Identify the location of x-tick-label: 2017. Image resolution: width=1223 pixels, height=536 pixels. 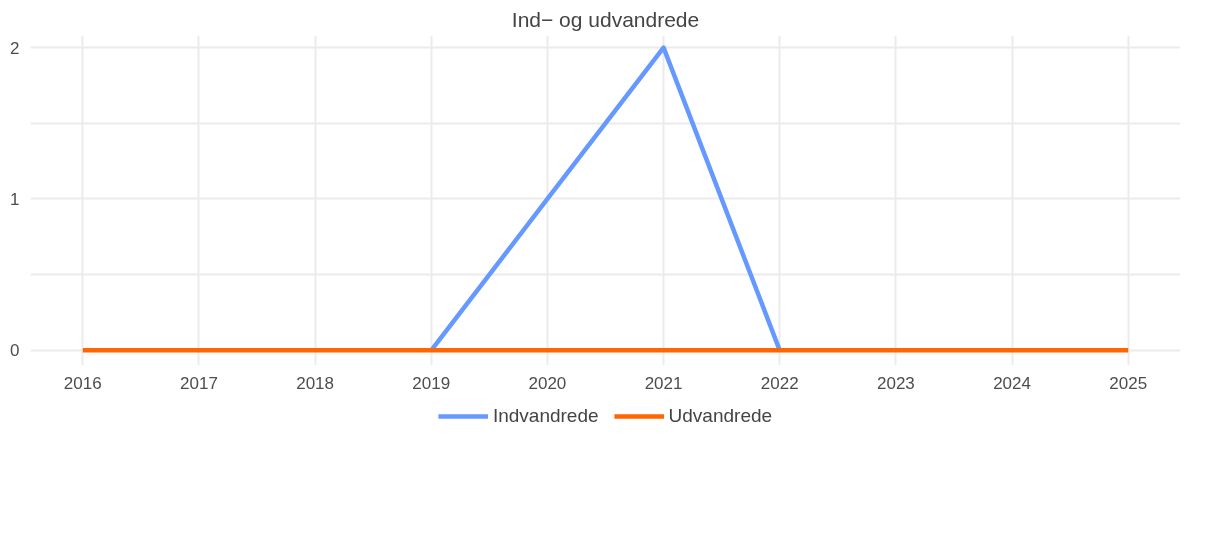
(199, 383).